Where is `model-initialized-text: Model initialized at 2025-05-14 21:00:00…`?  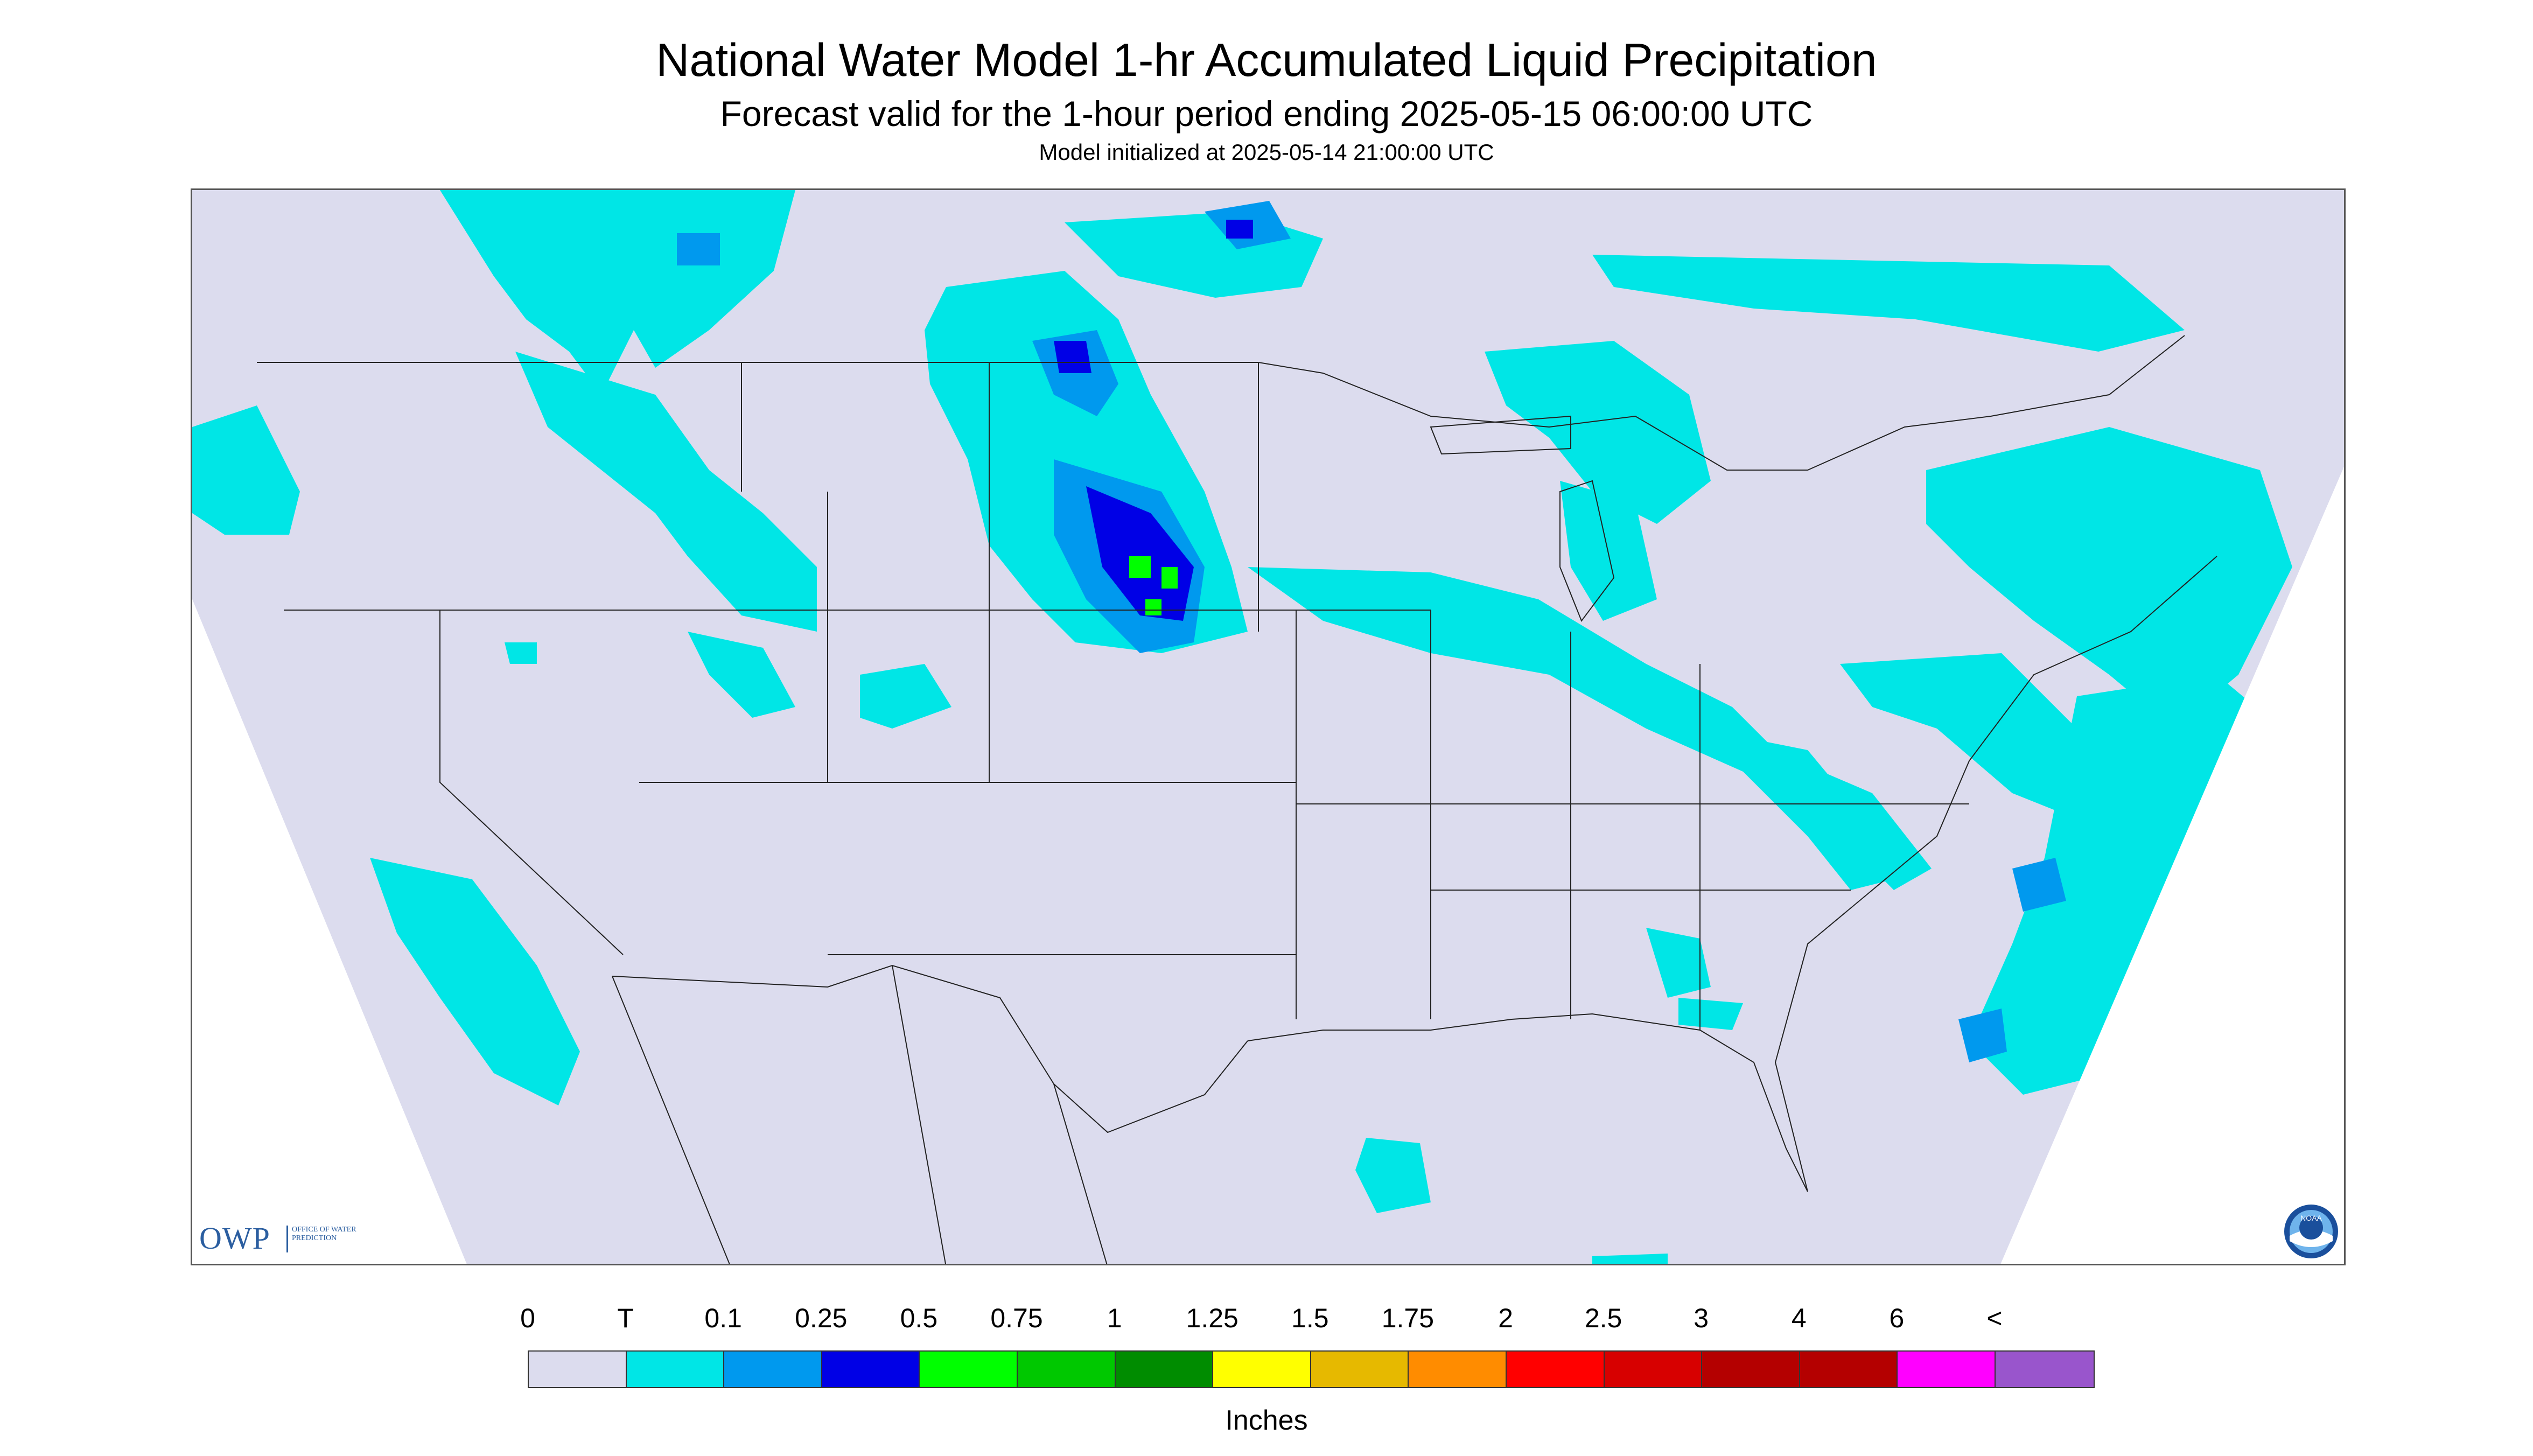
model-initialized-text: Model initialized at 2025-05-14 21:00:00… is located at coordinates (1266, 152).